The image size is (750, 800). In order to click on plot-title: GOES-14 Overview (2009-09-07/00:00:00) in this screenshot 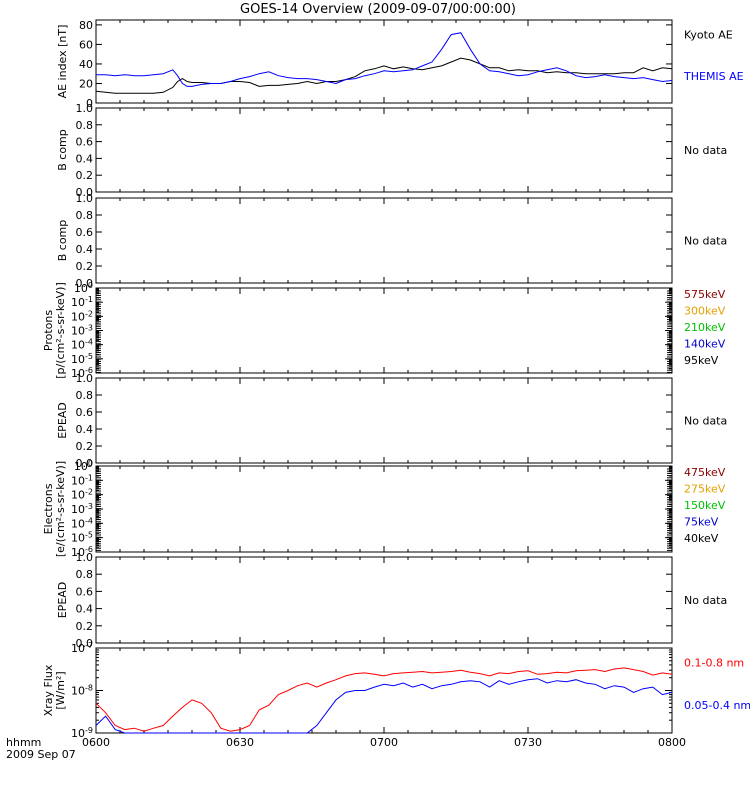, I will do `click(378, 9)`.